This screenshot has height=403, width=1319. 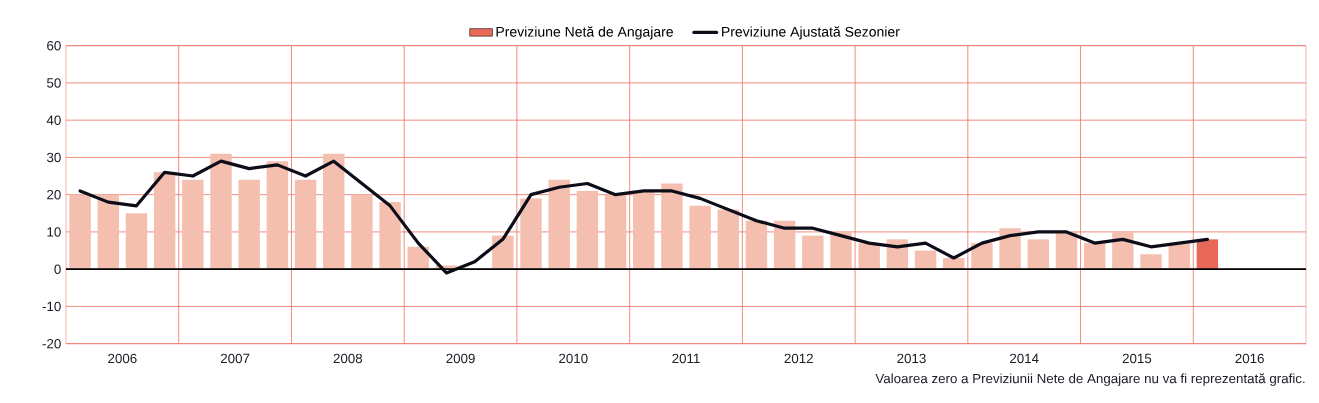 What do you see at coordinates (1249, 358) in the screenshot?
I see `x-tick-label: 2016` at bounding box center [1249, 358].